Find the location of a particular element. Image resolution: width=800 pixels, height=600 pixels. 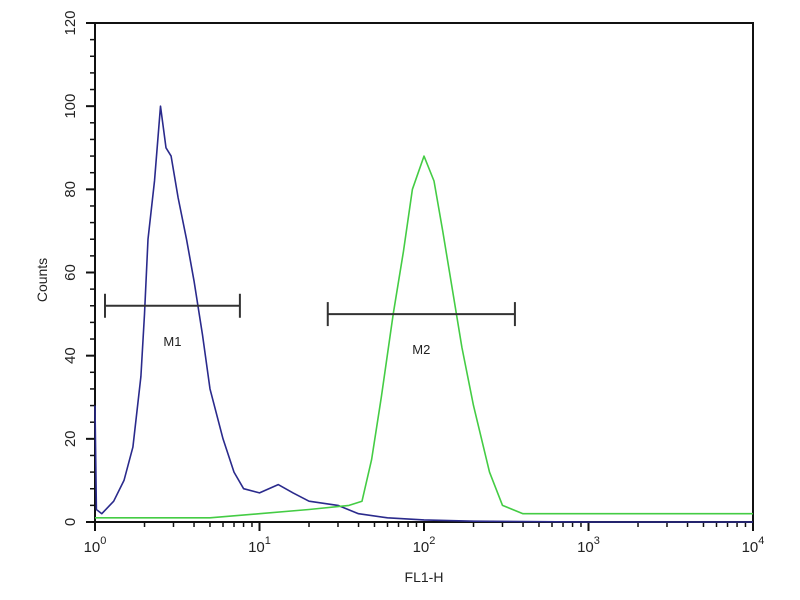

x-tick-label: 10² is located at coordinates (424, 545).